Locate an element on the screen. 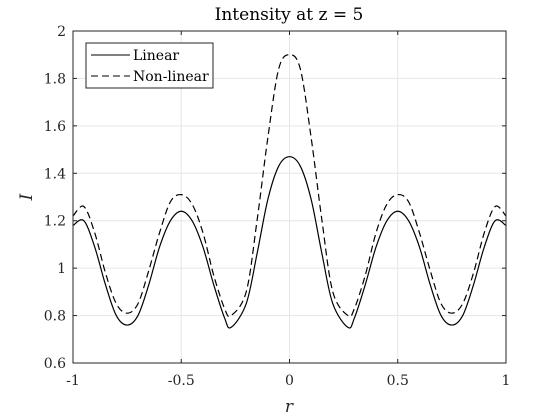  y-axis-title: I is located at coordinates (27, 197).